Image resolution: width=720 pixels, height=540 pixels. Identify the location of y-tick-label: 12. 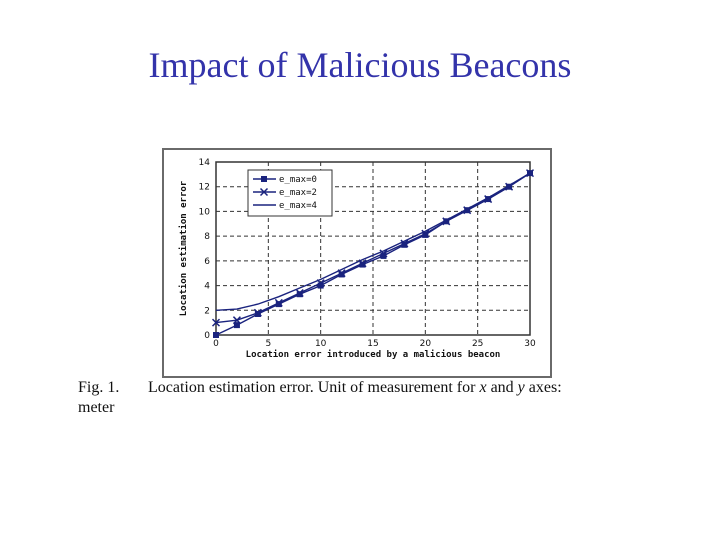
(204, 188).